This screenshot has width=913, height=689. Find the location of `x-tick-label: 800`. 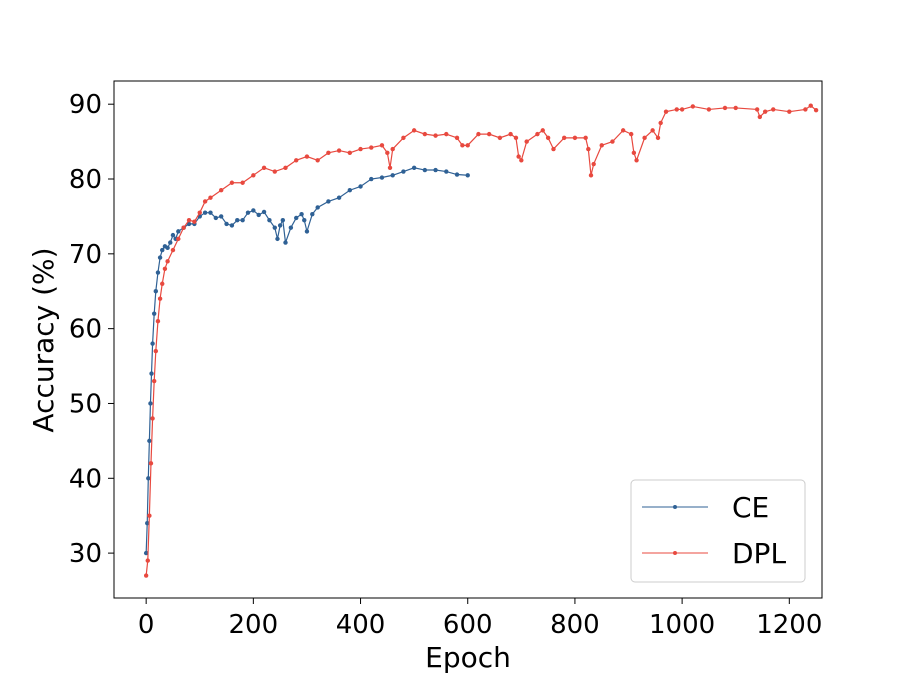

x-tick-label: 800 is located at coordinates (575, 625).